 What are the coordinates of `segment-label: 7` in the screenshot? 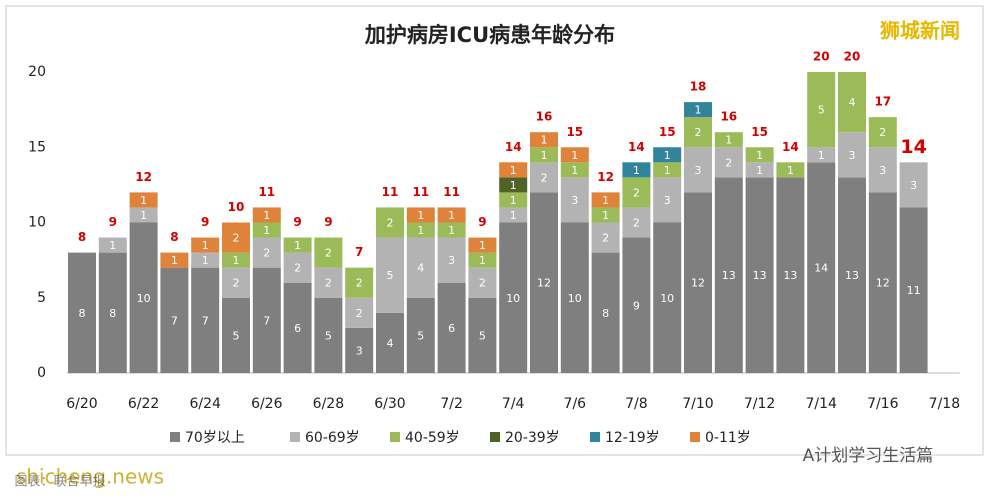 It's located at (266, 320).